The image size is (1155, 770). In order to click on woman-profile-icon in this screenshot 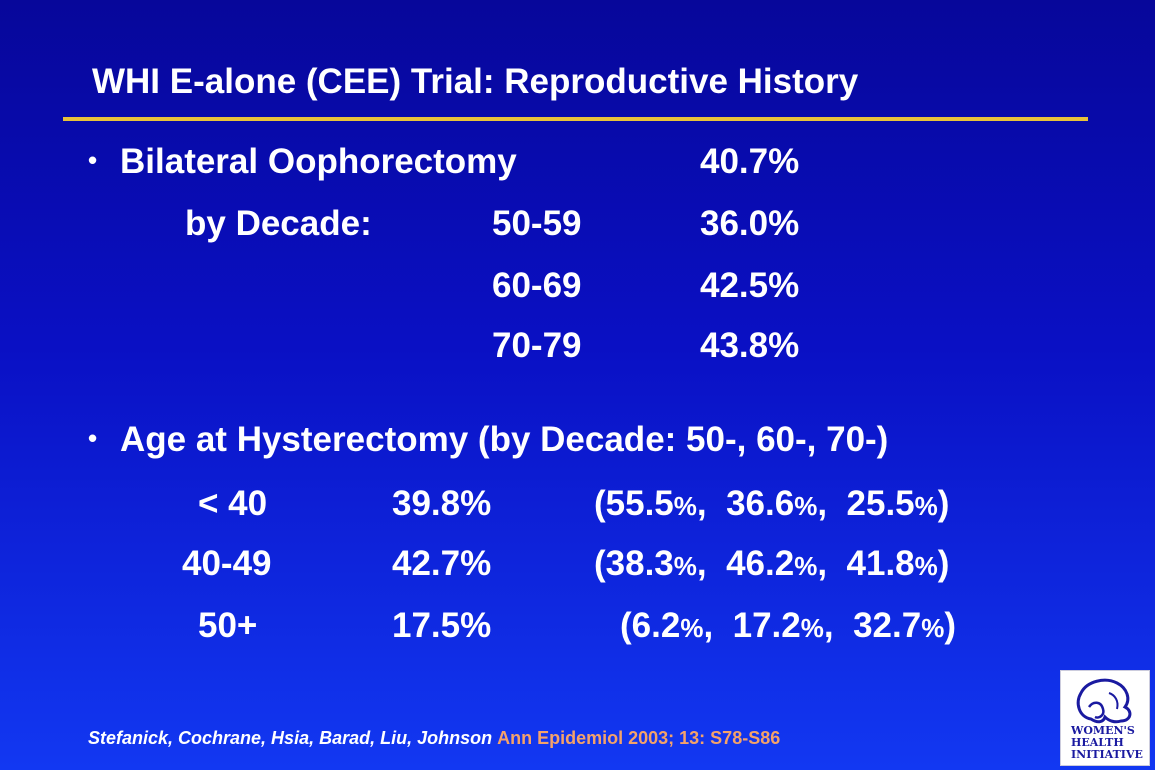, I will do `click(1104, 701)`.